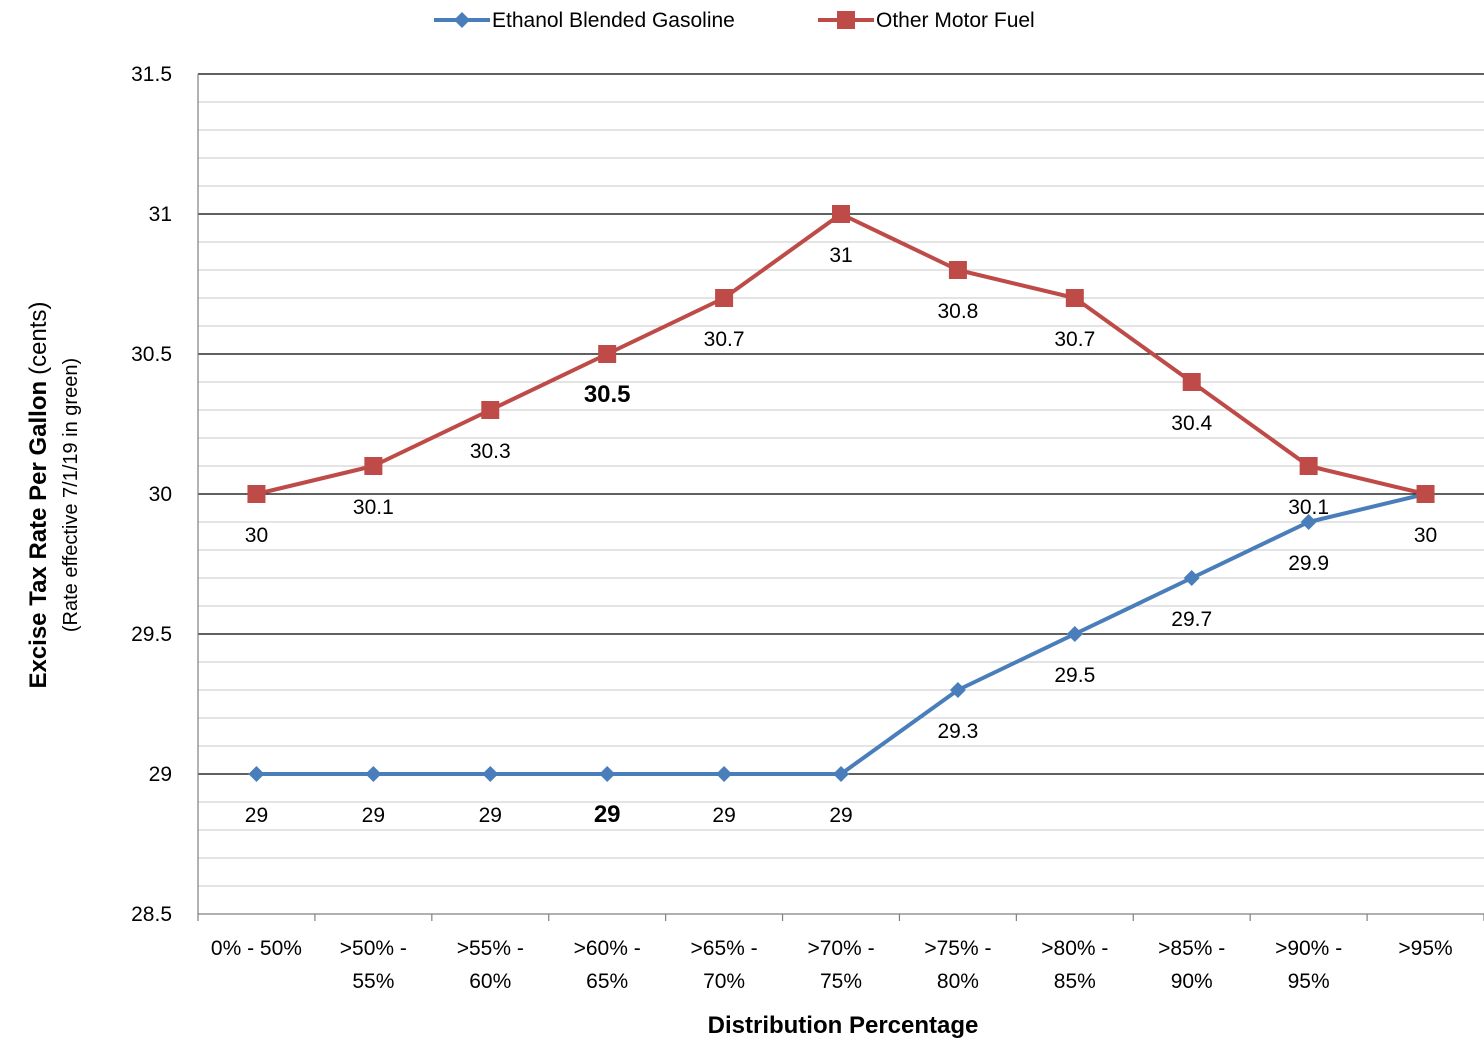 This screenshot has height=1041, width=1484. What do you see at coordinates (840, 255) in the screenshot?
I see `data-label: 31` at bounding box center [840, 255].